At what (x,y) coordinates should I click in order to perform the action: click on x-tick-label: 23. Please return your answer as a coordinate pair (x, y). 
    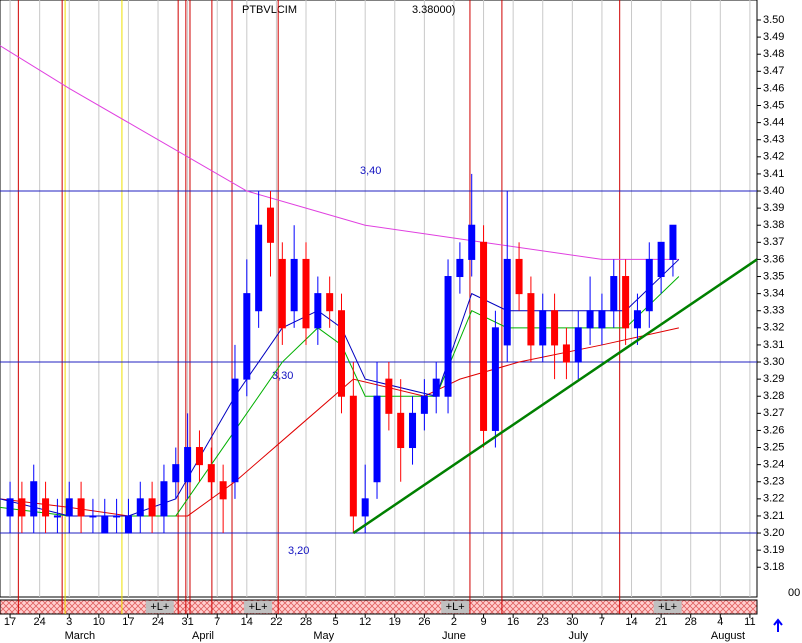
    Looking at the image, I should click on (543, 622).